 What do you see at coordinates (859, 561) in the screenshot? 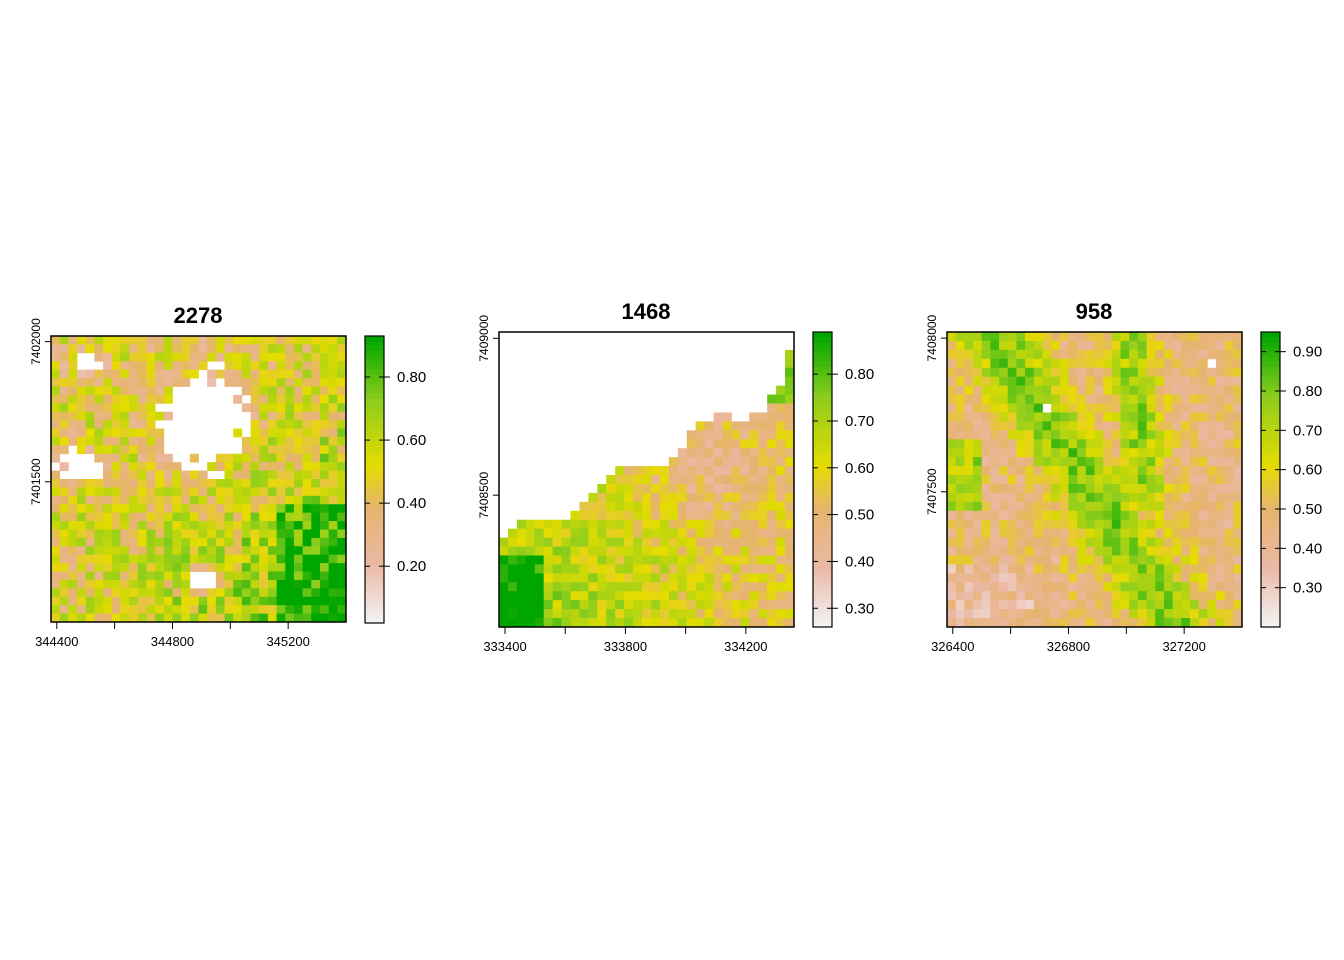
I see `legend-tick-label: 0.40` at bounding box center [859, 561].